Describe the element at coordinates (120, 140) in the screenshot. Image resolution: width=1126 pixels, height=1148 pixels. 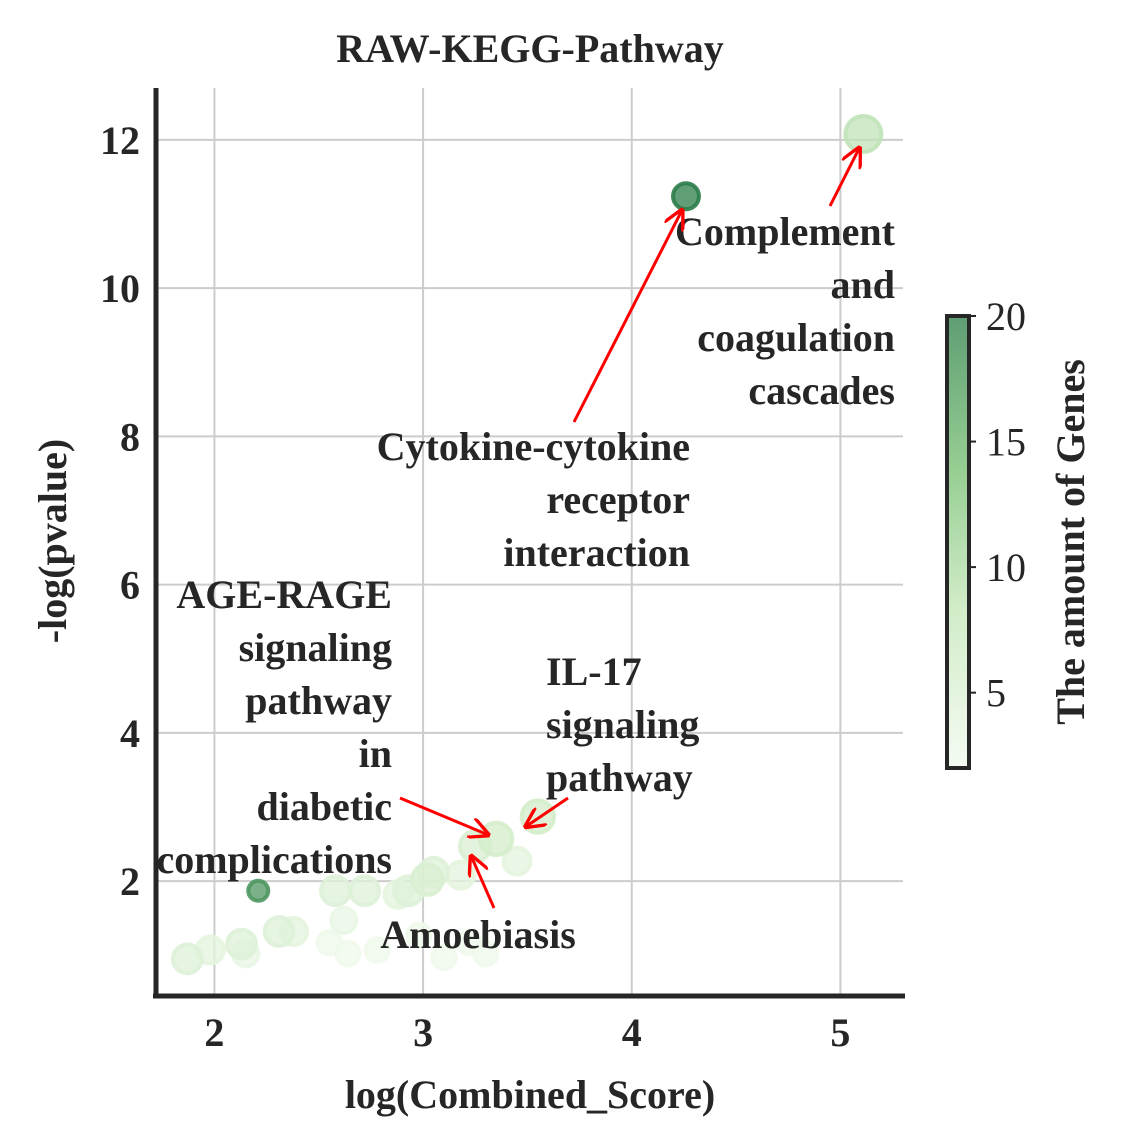
I see `y-tick-label: 12` at that location.